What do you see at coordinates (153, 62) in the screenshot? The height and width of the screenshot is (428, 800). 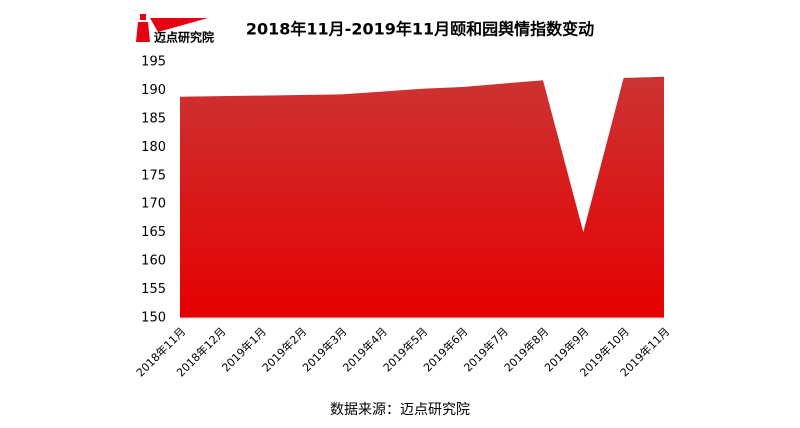 I see `y-tick-label: 195` at bounding box center [153, 62].